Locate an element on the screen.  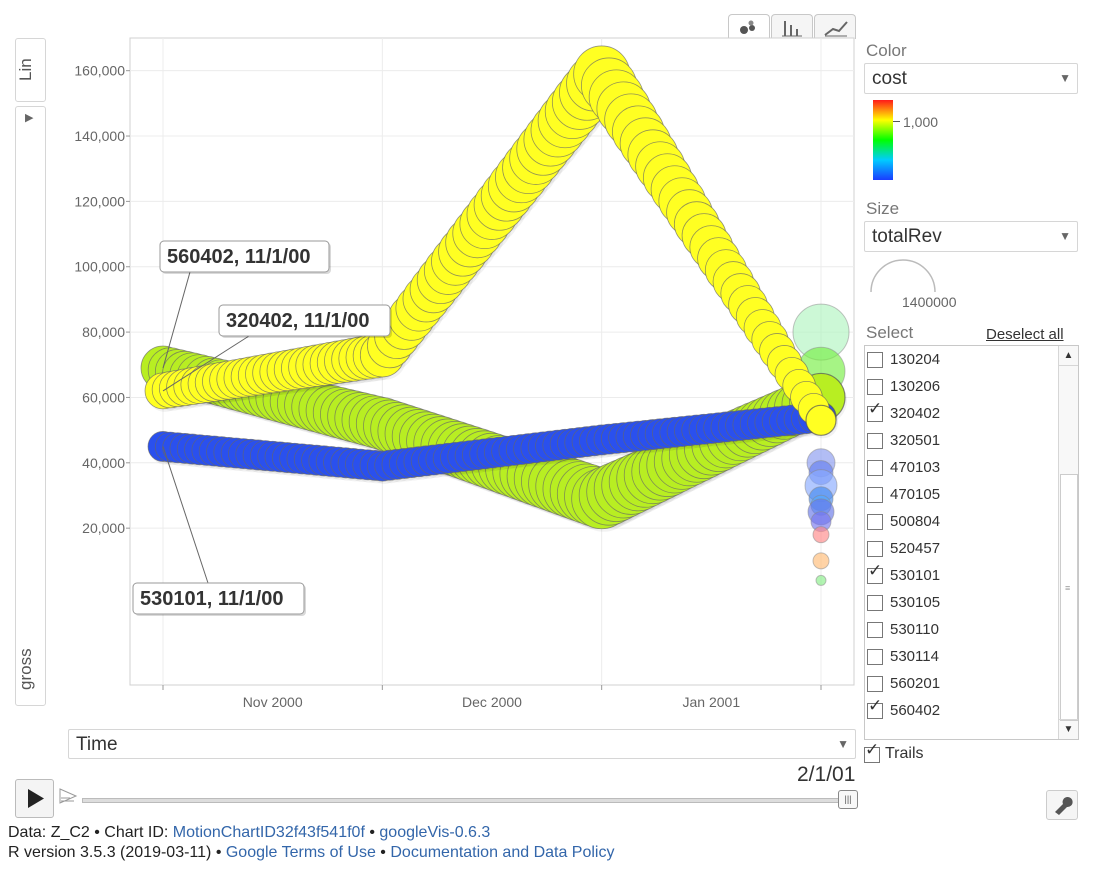
select-item-label: 320501 is located at coordinates (915, 440).